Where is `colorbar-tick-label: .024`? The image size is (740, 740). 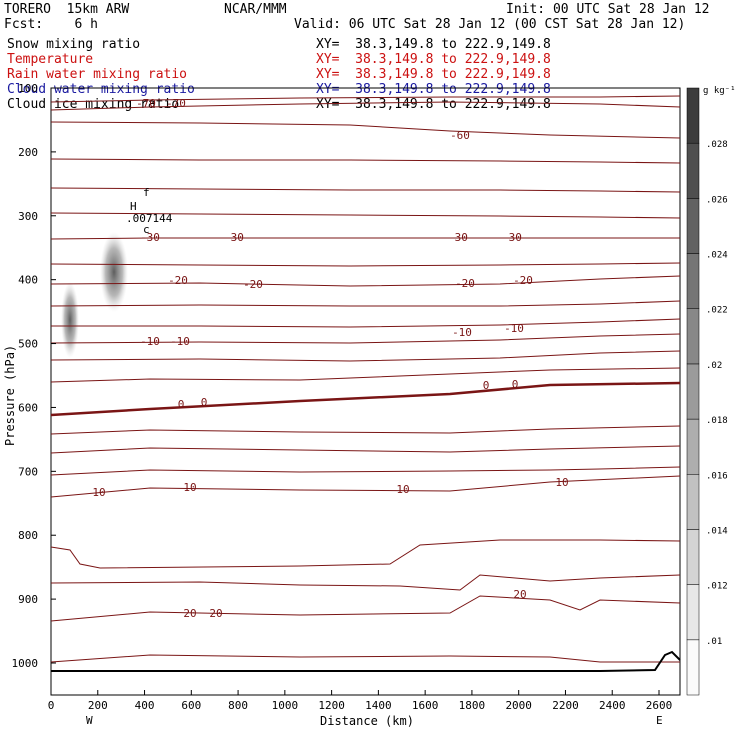 colorbar-tick-label: .024 is located at coordinates (717, 256).